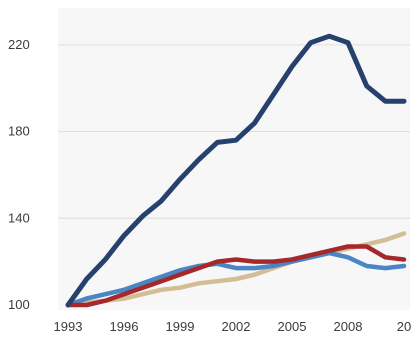 The height and width of the screenshot is (337, 415). What do you see at coordinates (124, 326) in the screenshot?
I see `x-tick-label-1996: 1996` at bounding box center [124, 326].